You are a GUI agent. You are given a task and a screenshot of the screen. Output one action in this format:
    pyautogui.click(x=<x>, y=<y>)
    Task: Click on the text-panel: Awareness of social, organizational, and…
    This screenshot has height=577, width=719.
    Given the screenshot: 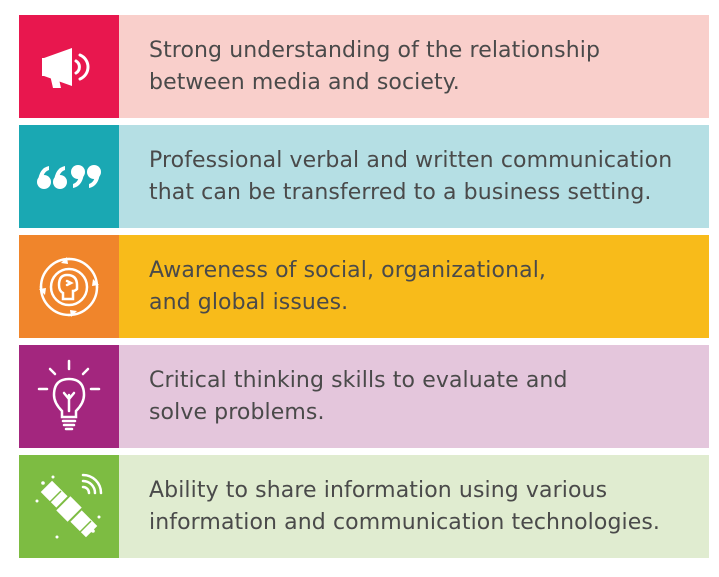 What is the action you would take?
    pyautogui.click(x=414, y=286)
    